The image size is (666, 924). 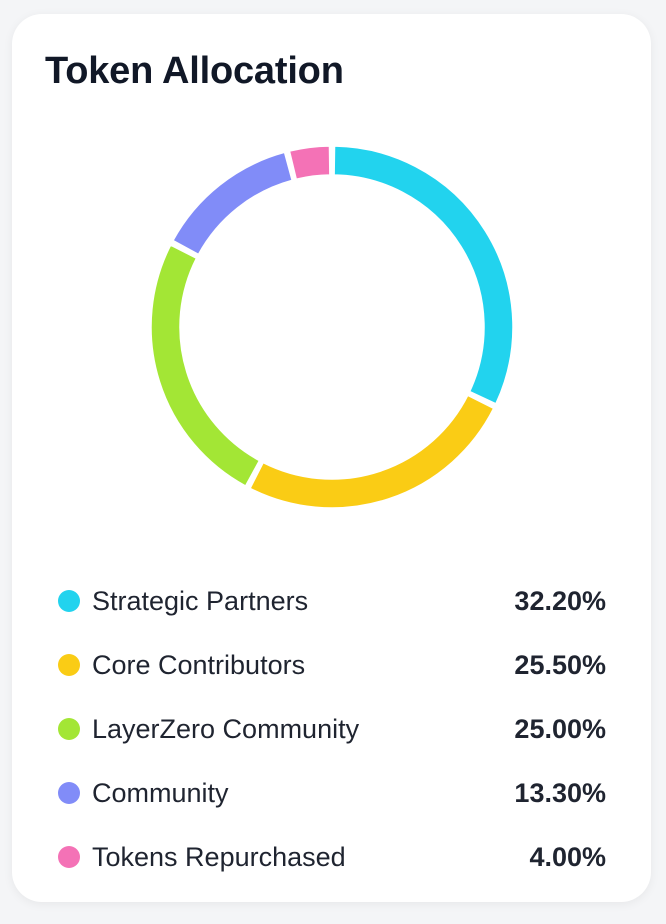 What do you see at coordinates (194, 71) in the screenshot?
I see `card-title: Token Allocation` at bounding box center [194, 71].